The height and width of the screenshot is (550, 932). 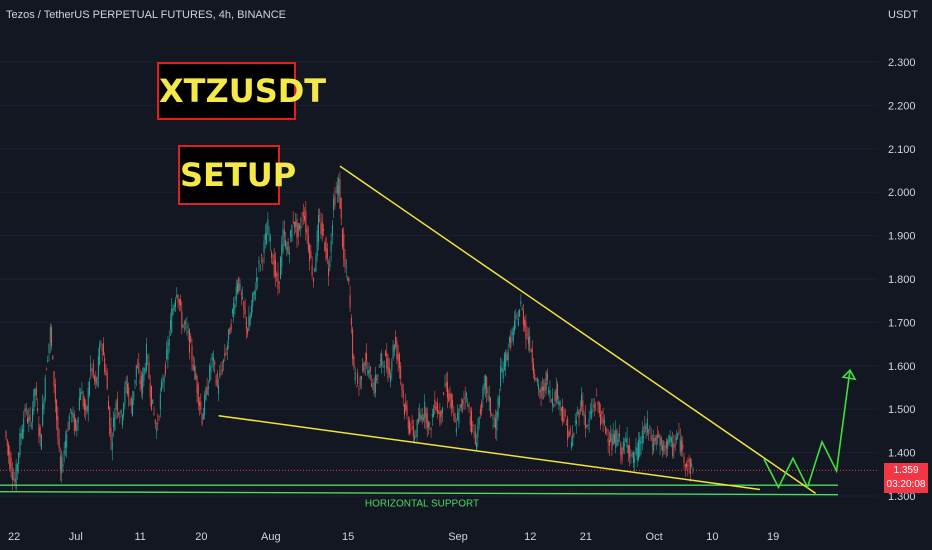 I want to click on time-axis: 22 Jul 11 20 Aug 15 Sep 12 21 Oct 10 19, so click(x=393, y=537).